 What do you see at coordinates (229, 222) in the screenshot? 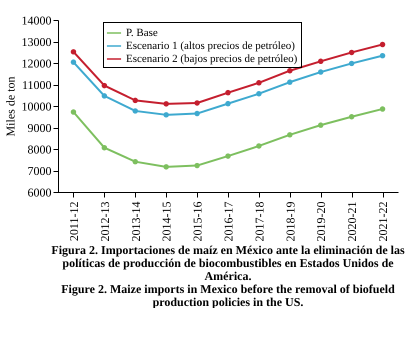
I see `x-tick-label: 2016-17` at bounding box center [229, 222].